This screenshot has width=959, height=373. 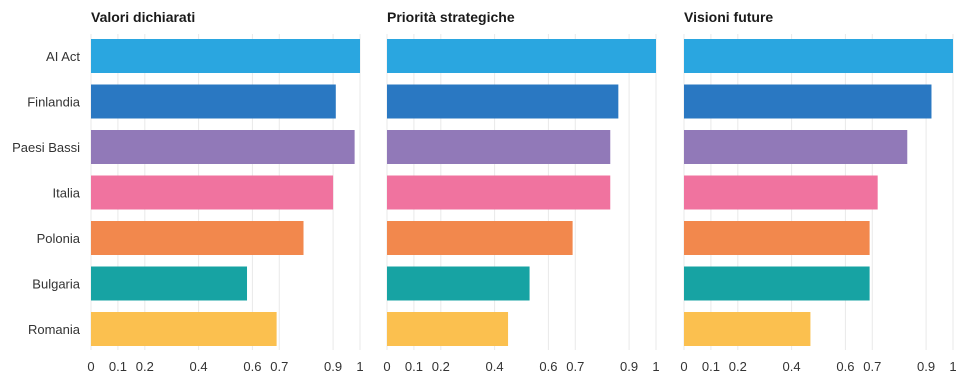 I want to click on panel-title: Valori dichiarati, so click(x=143, y=17).